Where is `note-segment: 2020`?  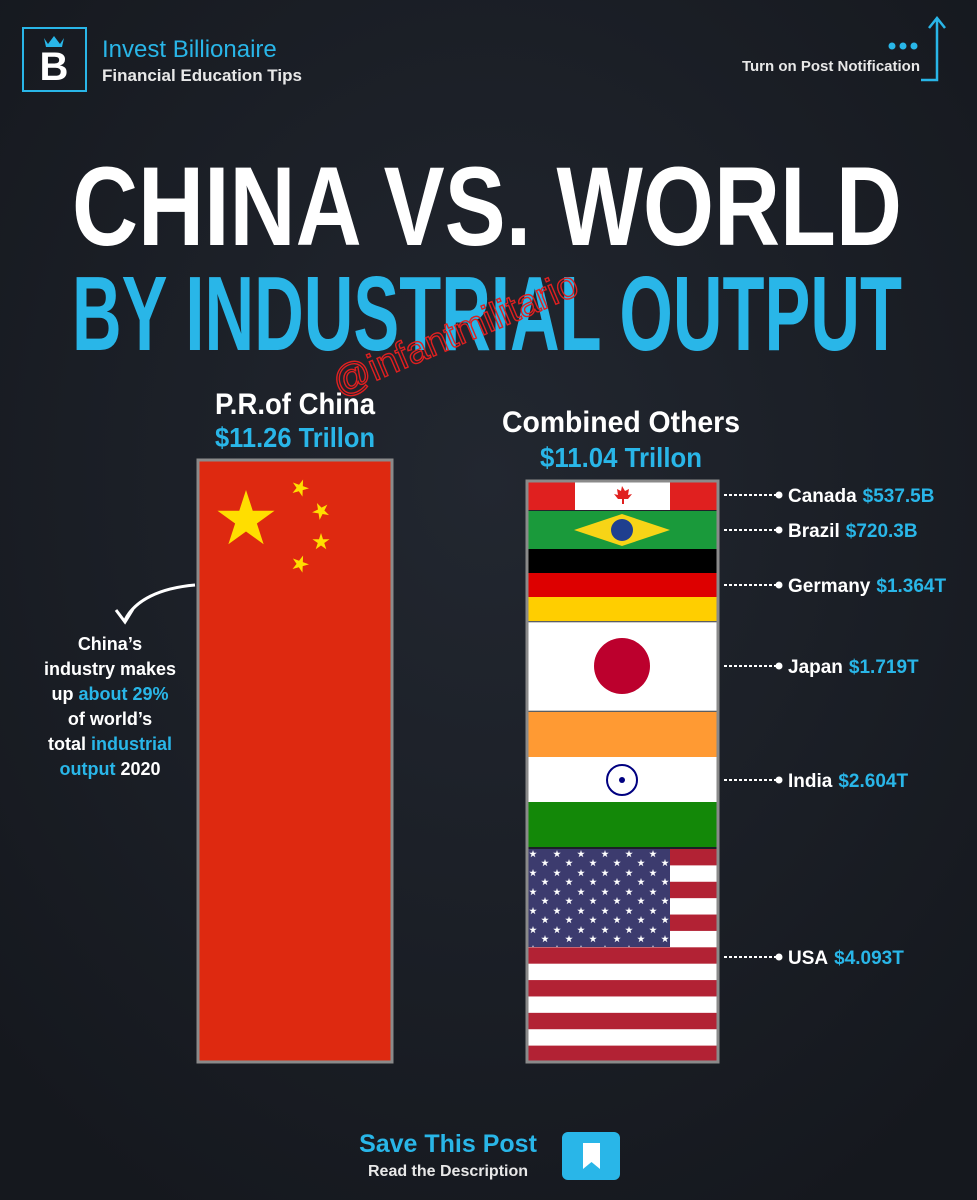
note-segment: 2020 is located at coordinates (140, 769).